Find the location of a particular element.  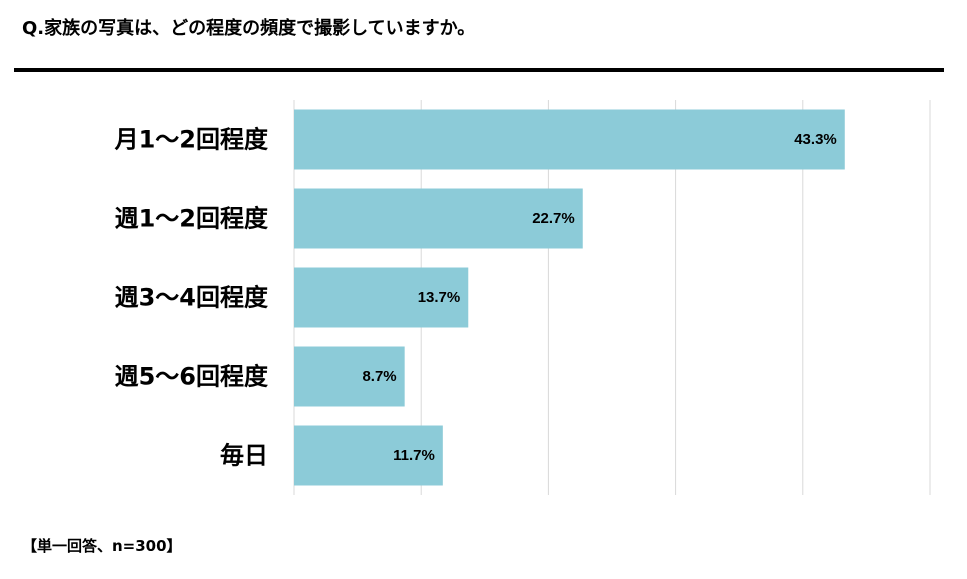

category-label: 毎日 is located at coordinates (244, 456).